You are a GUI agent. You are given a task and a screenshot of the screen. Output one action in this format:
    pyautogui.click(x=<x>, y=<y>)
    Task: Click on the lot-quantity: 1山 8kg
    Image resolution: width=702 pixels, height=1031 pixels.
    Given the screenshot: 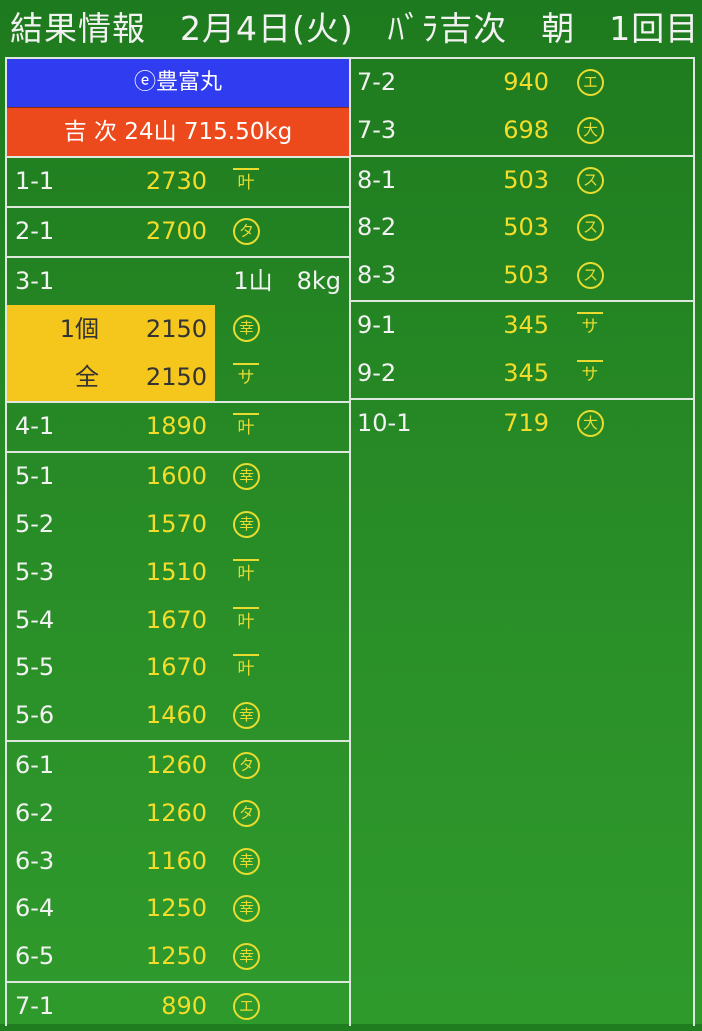 What is the action you would take?
    pyautogui.click(x=287, y=280)
    